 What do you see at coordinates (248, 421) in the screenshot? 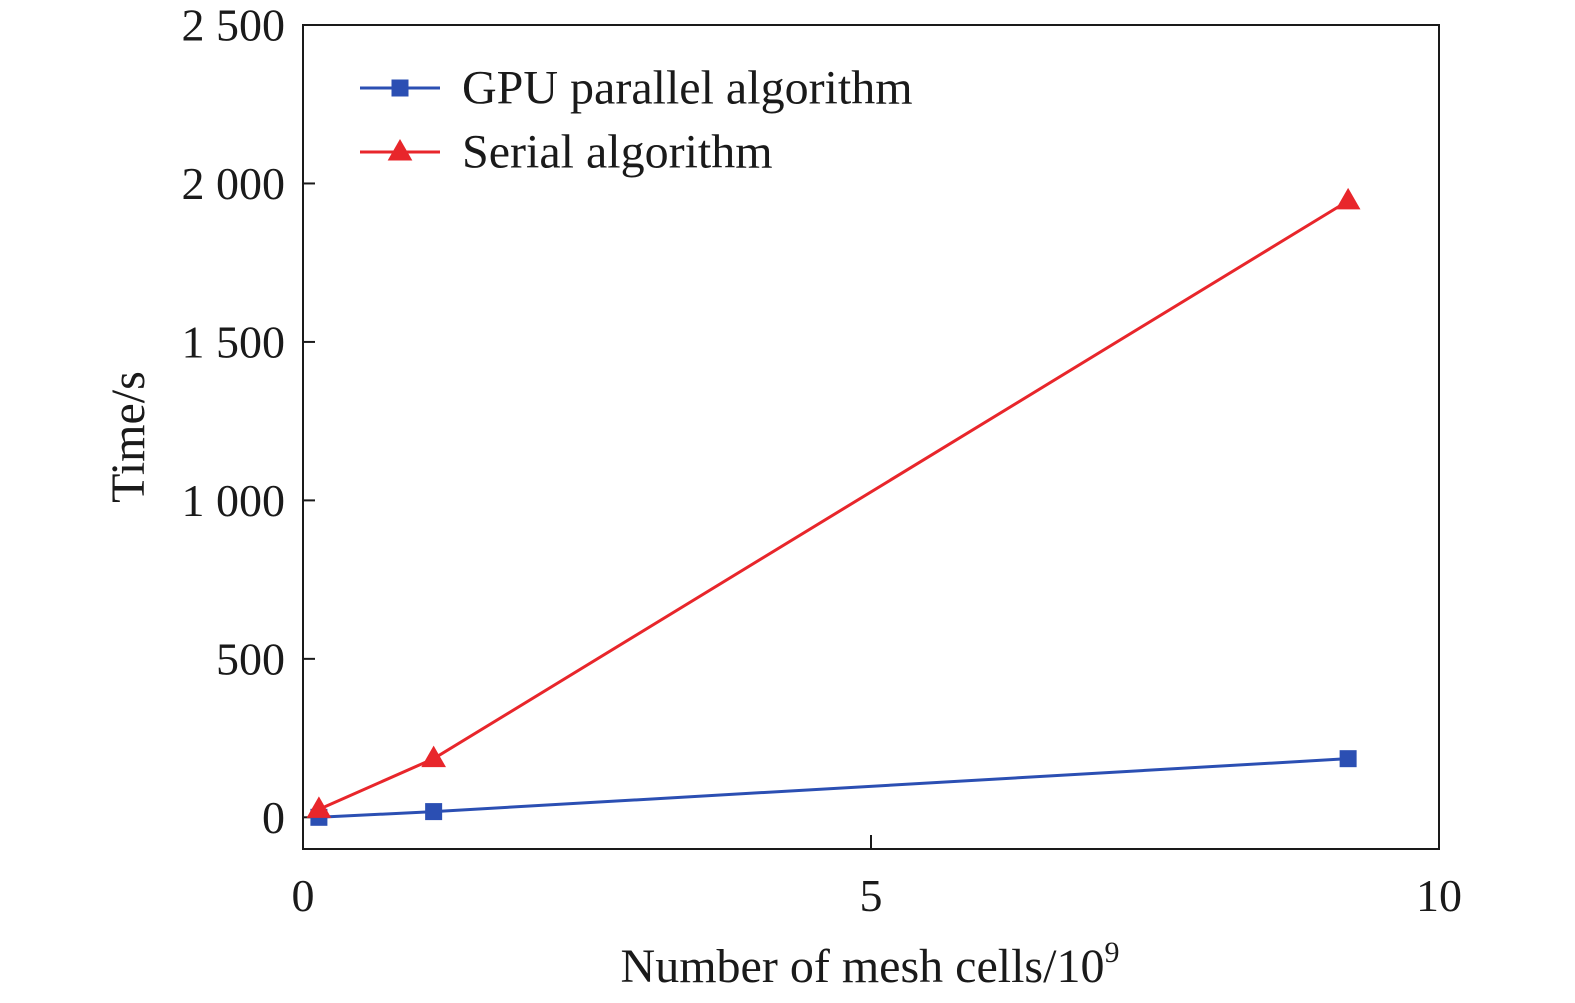
I see `y-axis-ticks: 0 500 1 000 1 500 2 000 2 500` at bounding box center [248, 421].